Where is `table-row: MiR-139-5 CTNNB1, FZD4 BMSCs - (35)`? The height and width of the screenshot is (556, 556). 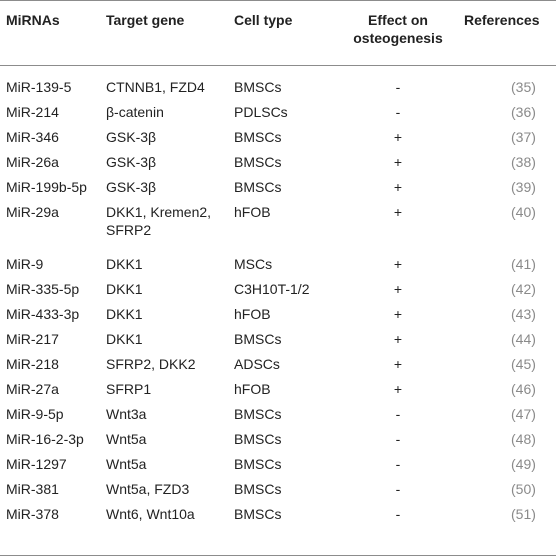
table-row: MiR-139-5 CTNNB1, FZD4 BMSCs - (35) is located at coordinates (278, 88).